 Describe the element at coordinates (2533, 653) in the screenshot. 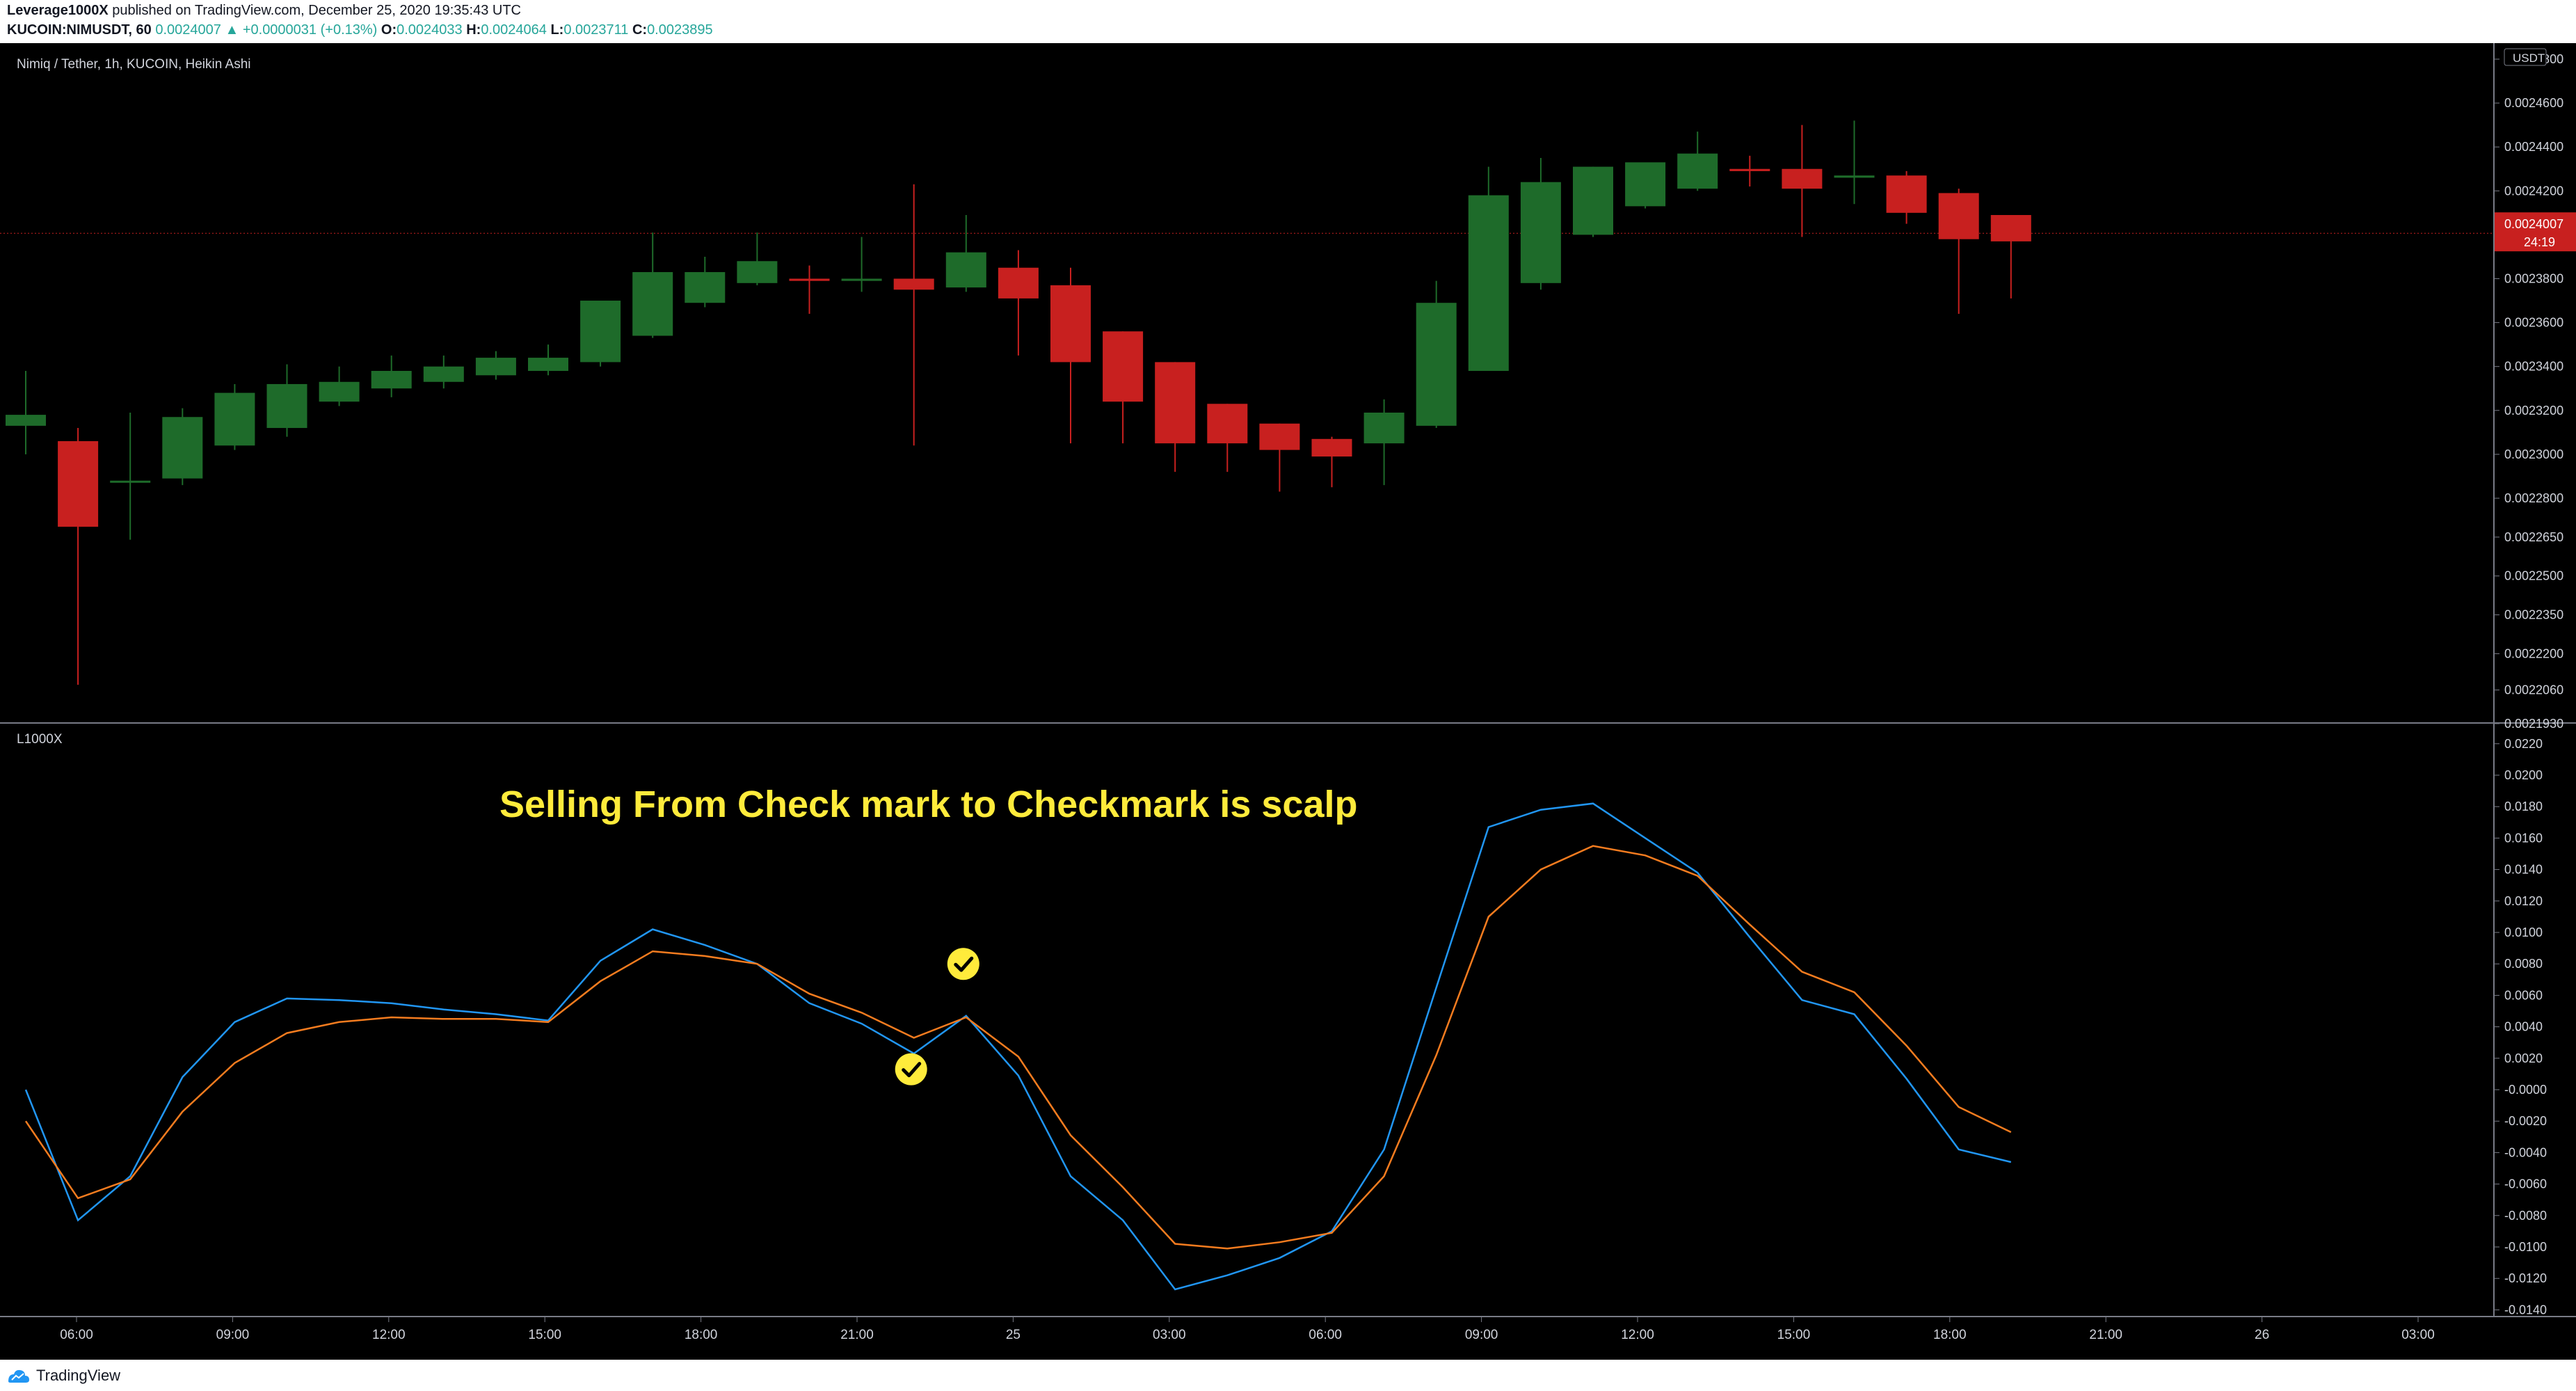

I see `price-tick-label: 0.0022200` at that location.